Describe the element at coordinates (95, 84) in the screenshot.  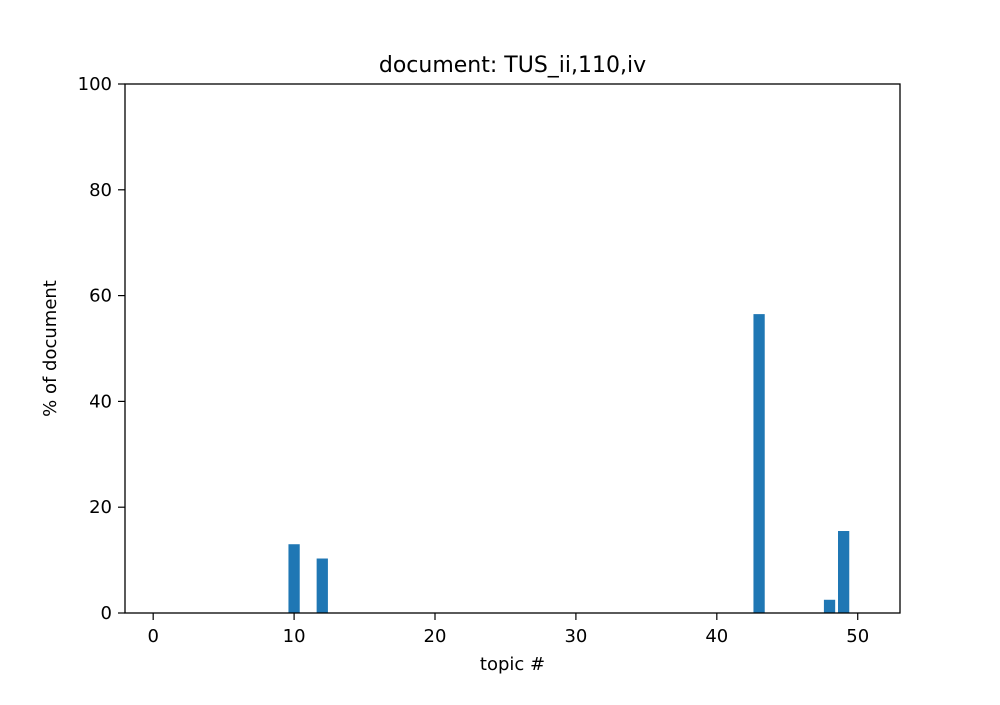
I see `y-tick-label: 100` at that location.